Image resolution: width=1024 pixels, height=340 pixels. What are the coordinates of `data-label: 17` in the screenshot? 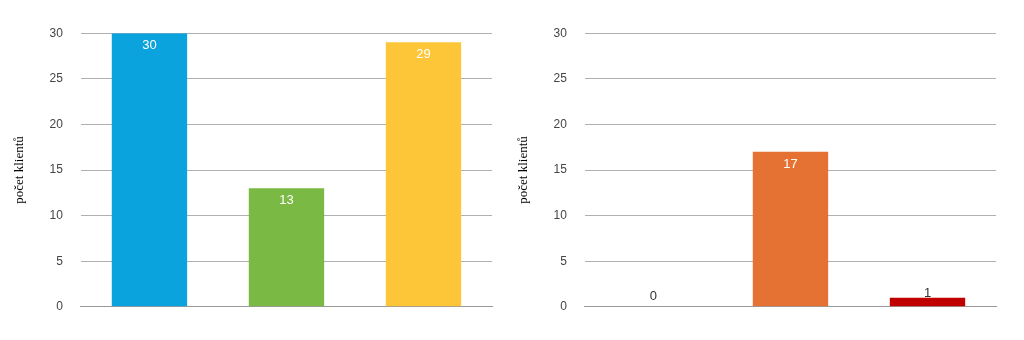 It's located at (790, 163).